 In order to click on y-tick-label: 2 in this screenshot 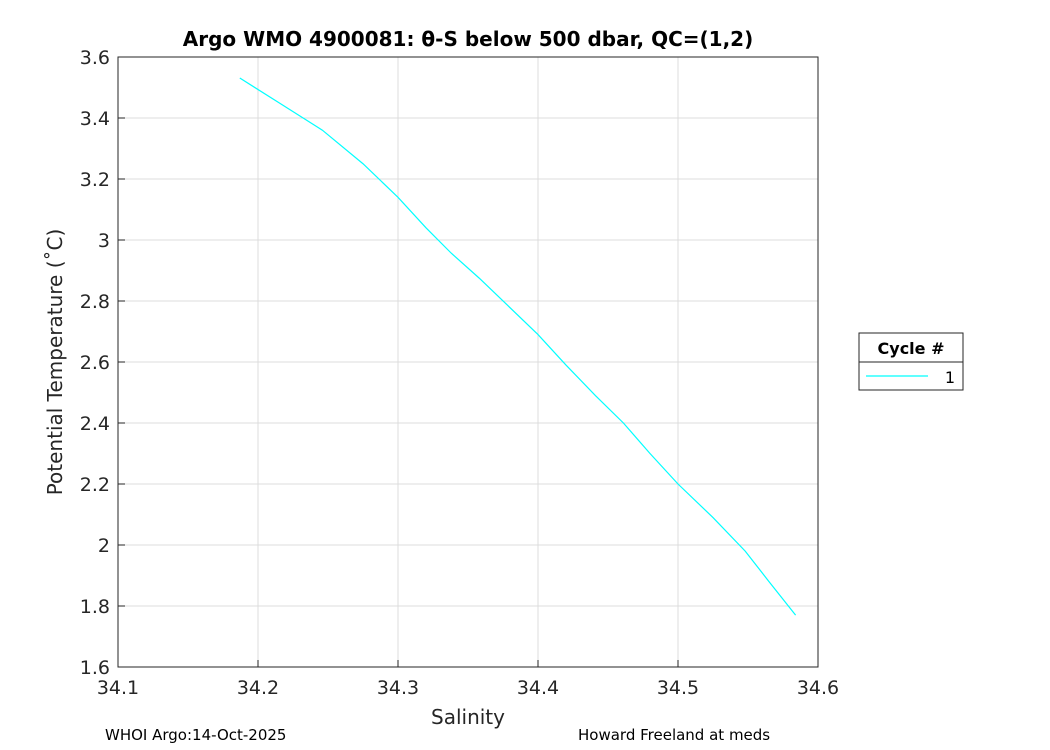, I will do `click(104, 546)`.